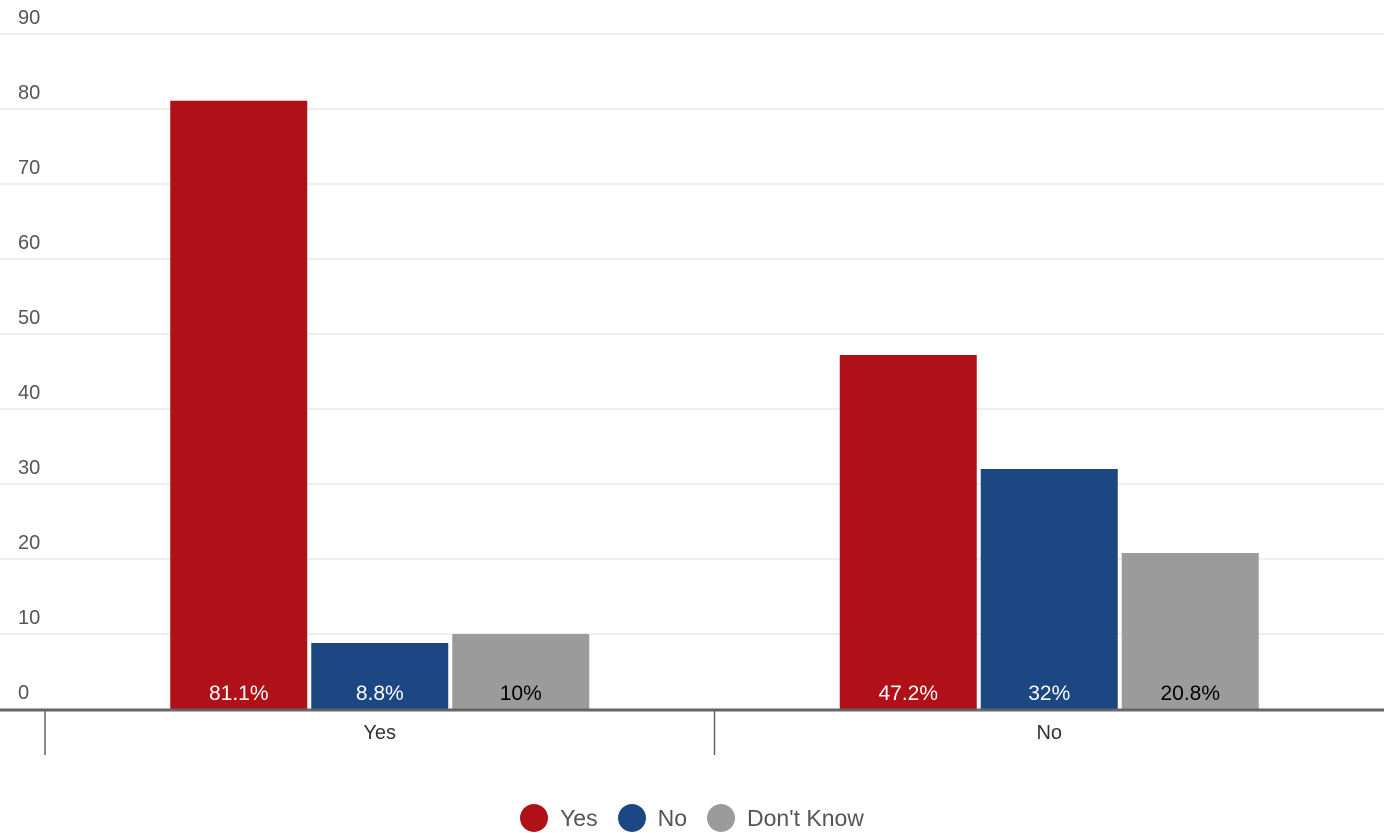 This screenshot has height=833, width=1384. What do you see at coordinates (239, 693) in the screenshot?
I see `bar-value-label: 81.1%` at bounding box center [239, 693].